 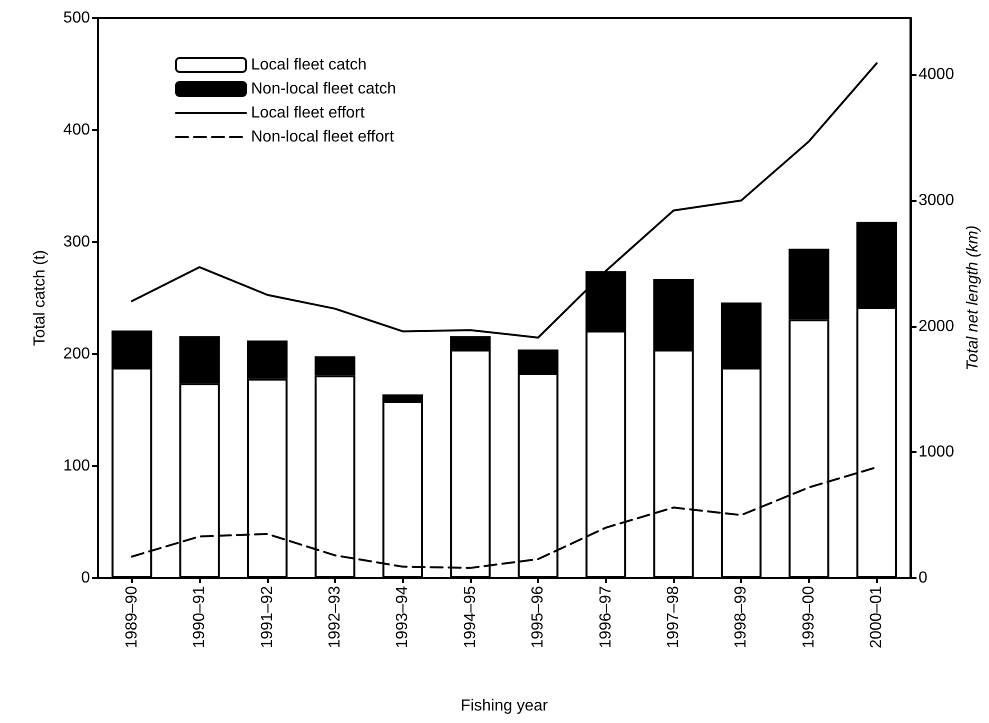 I want to click on y-tick-label: 400, so click(x=76, y=130).